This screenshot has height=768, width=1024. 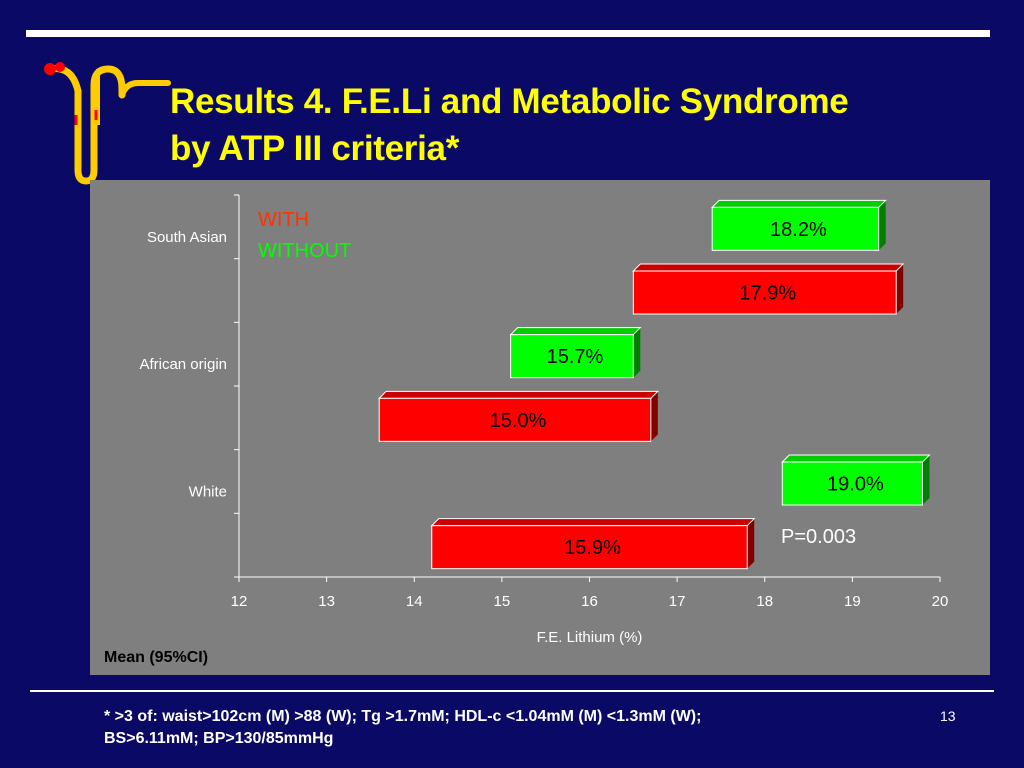 What do you see at coordinates (304, 251) in the screenshot?
I see `legend-without: WITHOUT` at bounding box center [304, 251].